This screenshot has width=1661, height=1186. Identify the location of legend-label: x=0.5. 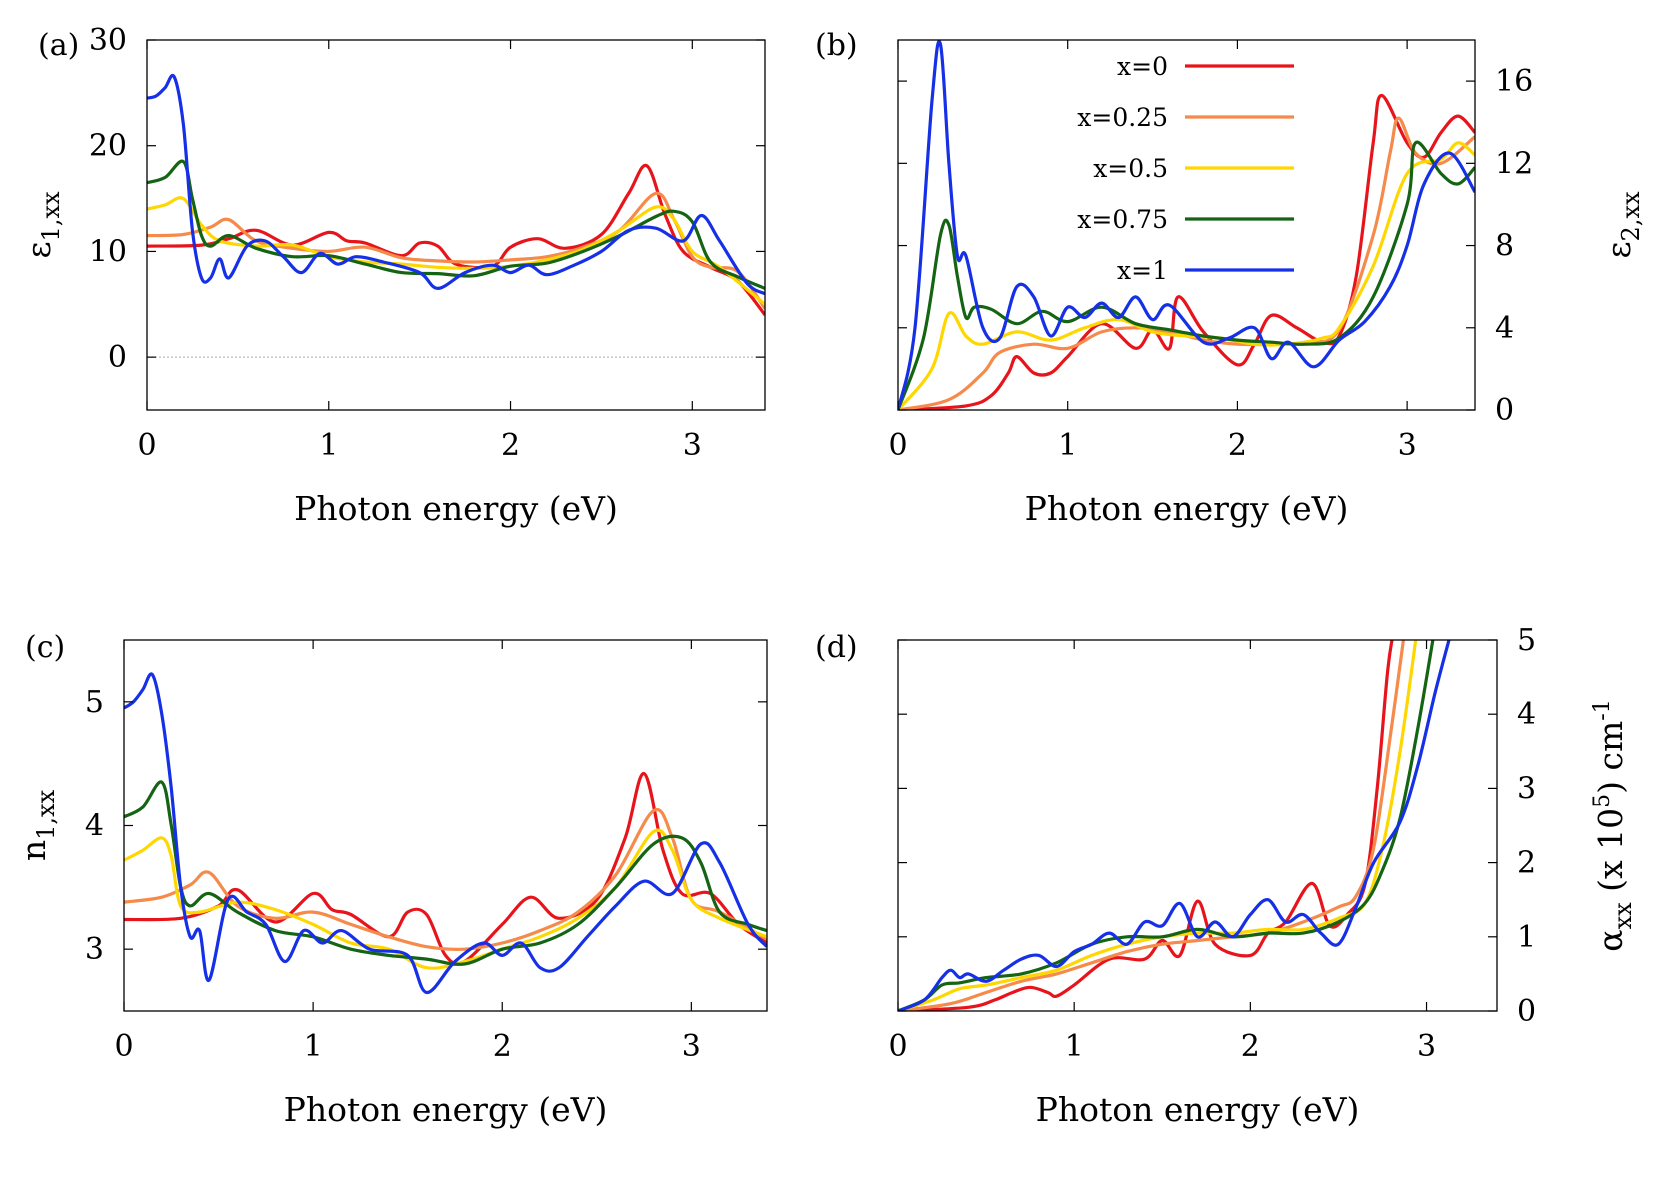
(1130, 168).